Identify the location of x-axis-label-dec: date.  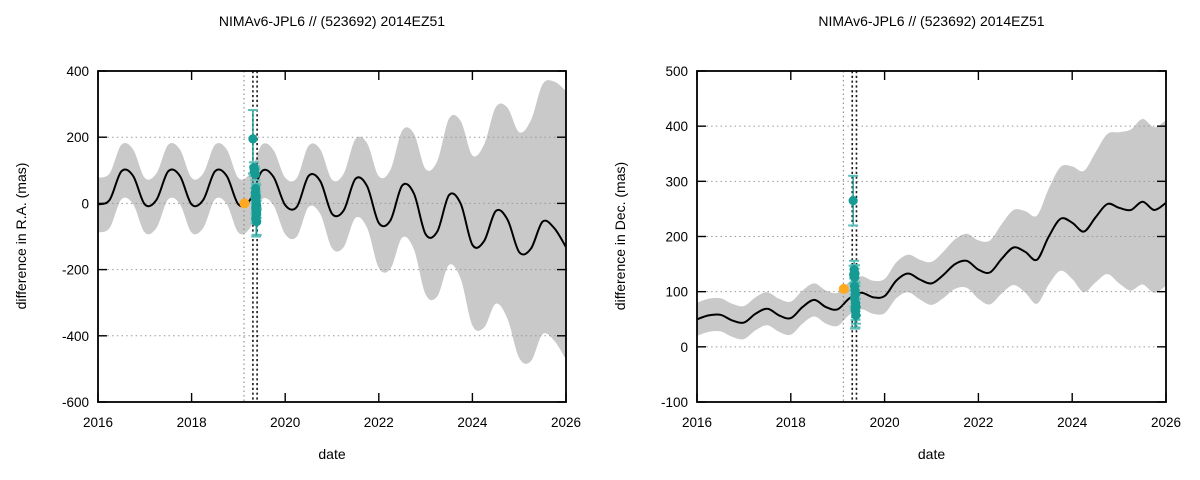
(931, 454).